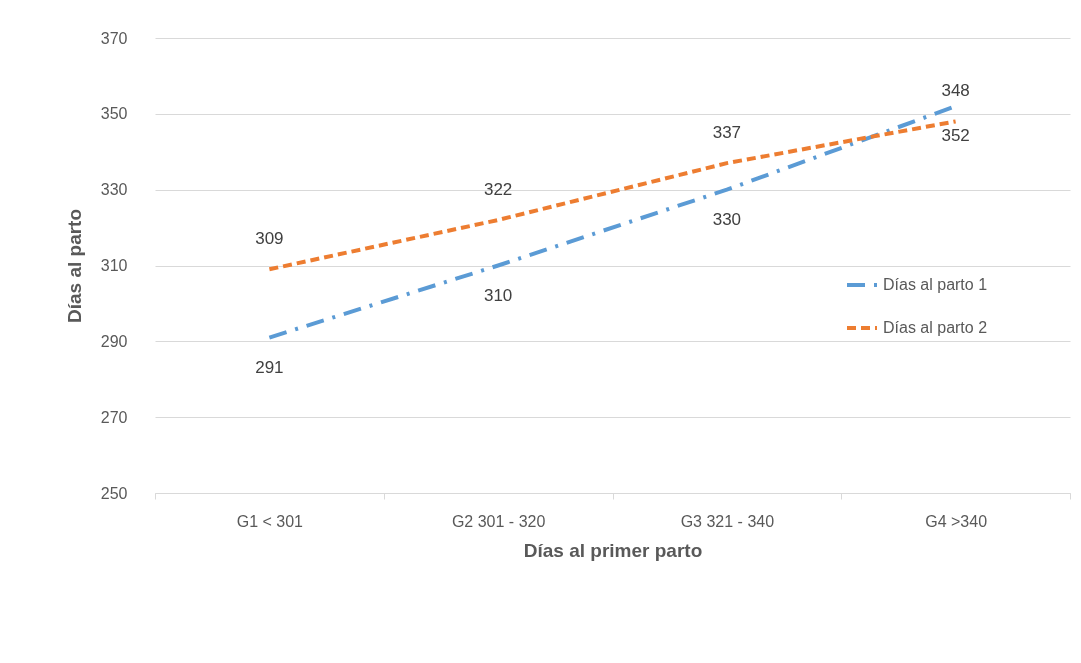 The height and width of the screenshot is (663, 1081). What do you see at coordinates (114, 417) in the screenshot?
I see `y-tick-label: 270` at bounding box center [114, 417].